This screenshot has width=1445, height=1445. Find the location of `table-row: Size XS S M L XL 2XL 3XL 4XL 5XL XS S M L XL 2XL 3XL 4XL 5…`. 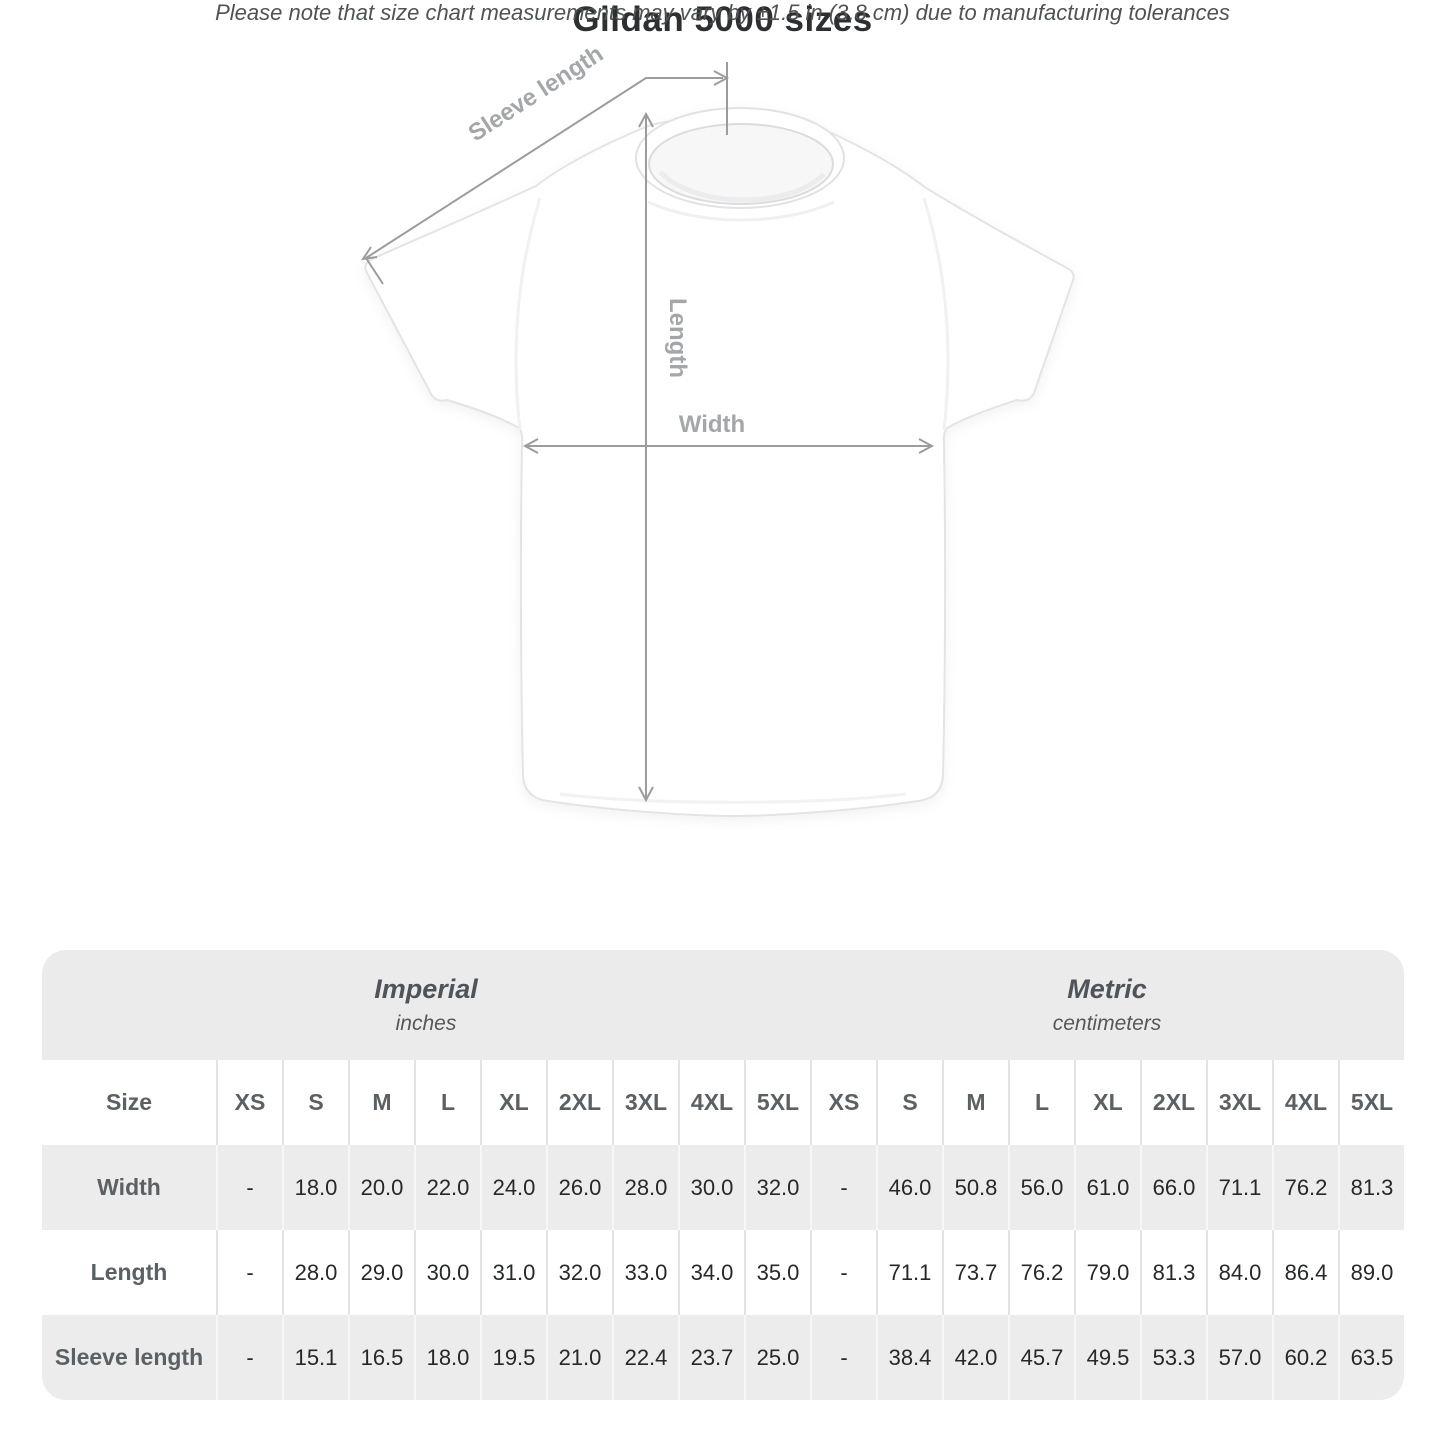

table-row: Size XS S M L XL 2XL 3XL 4XL 5XL XS S M L XL 2XL 3XL 4XL 5… is located at coordinates (723, 1102).